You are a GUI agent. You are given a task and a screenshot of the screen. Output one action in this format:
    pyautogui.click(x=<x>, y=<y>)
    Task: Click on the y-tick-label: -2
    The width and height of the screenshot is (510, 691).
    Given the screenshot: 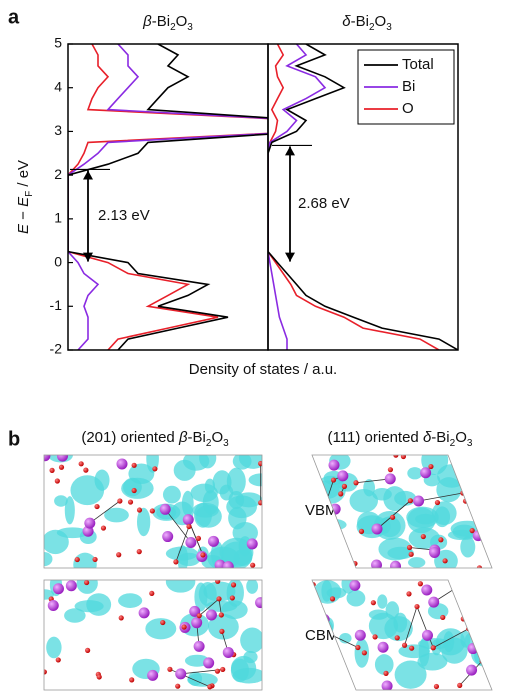 What is the action you would take?
    pyautogui.click(x=56, y=349)
    